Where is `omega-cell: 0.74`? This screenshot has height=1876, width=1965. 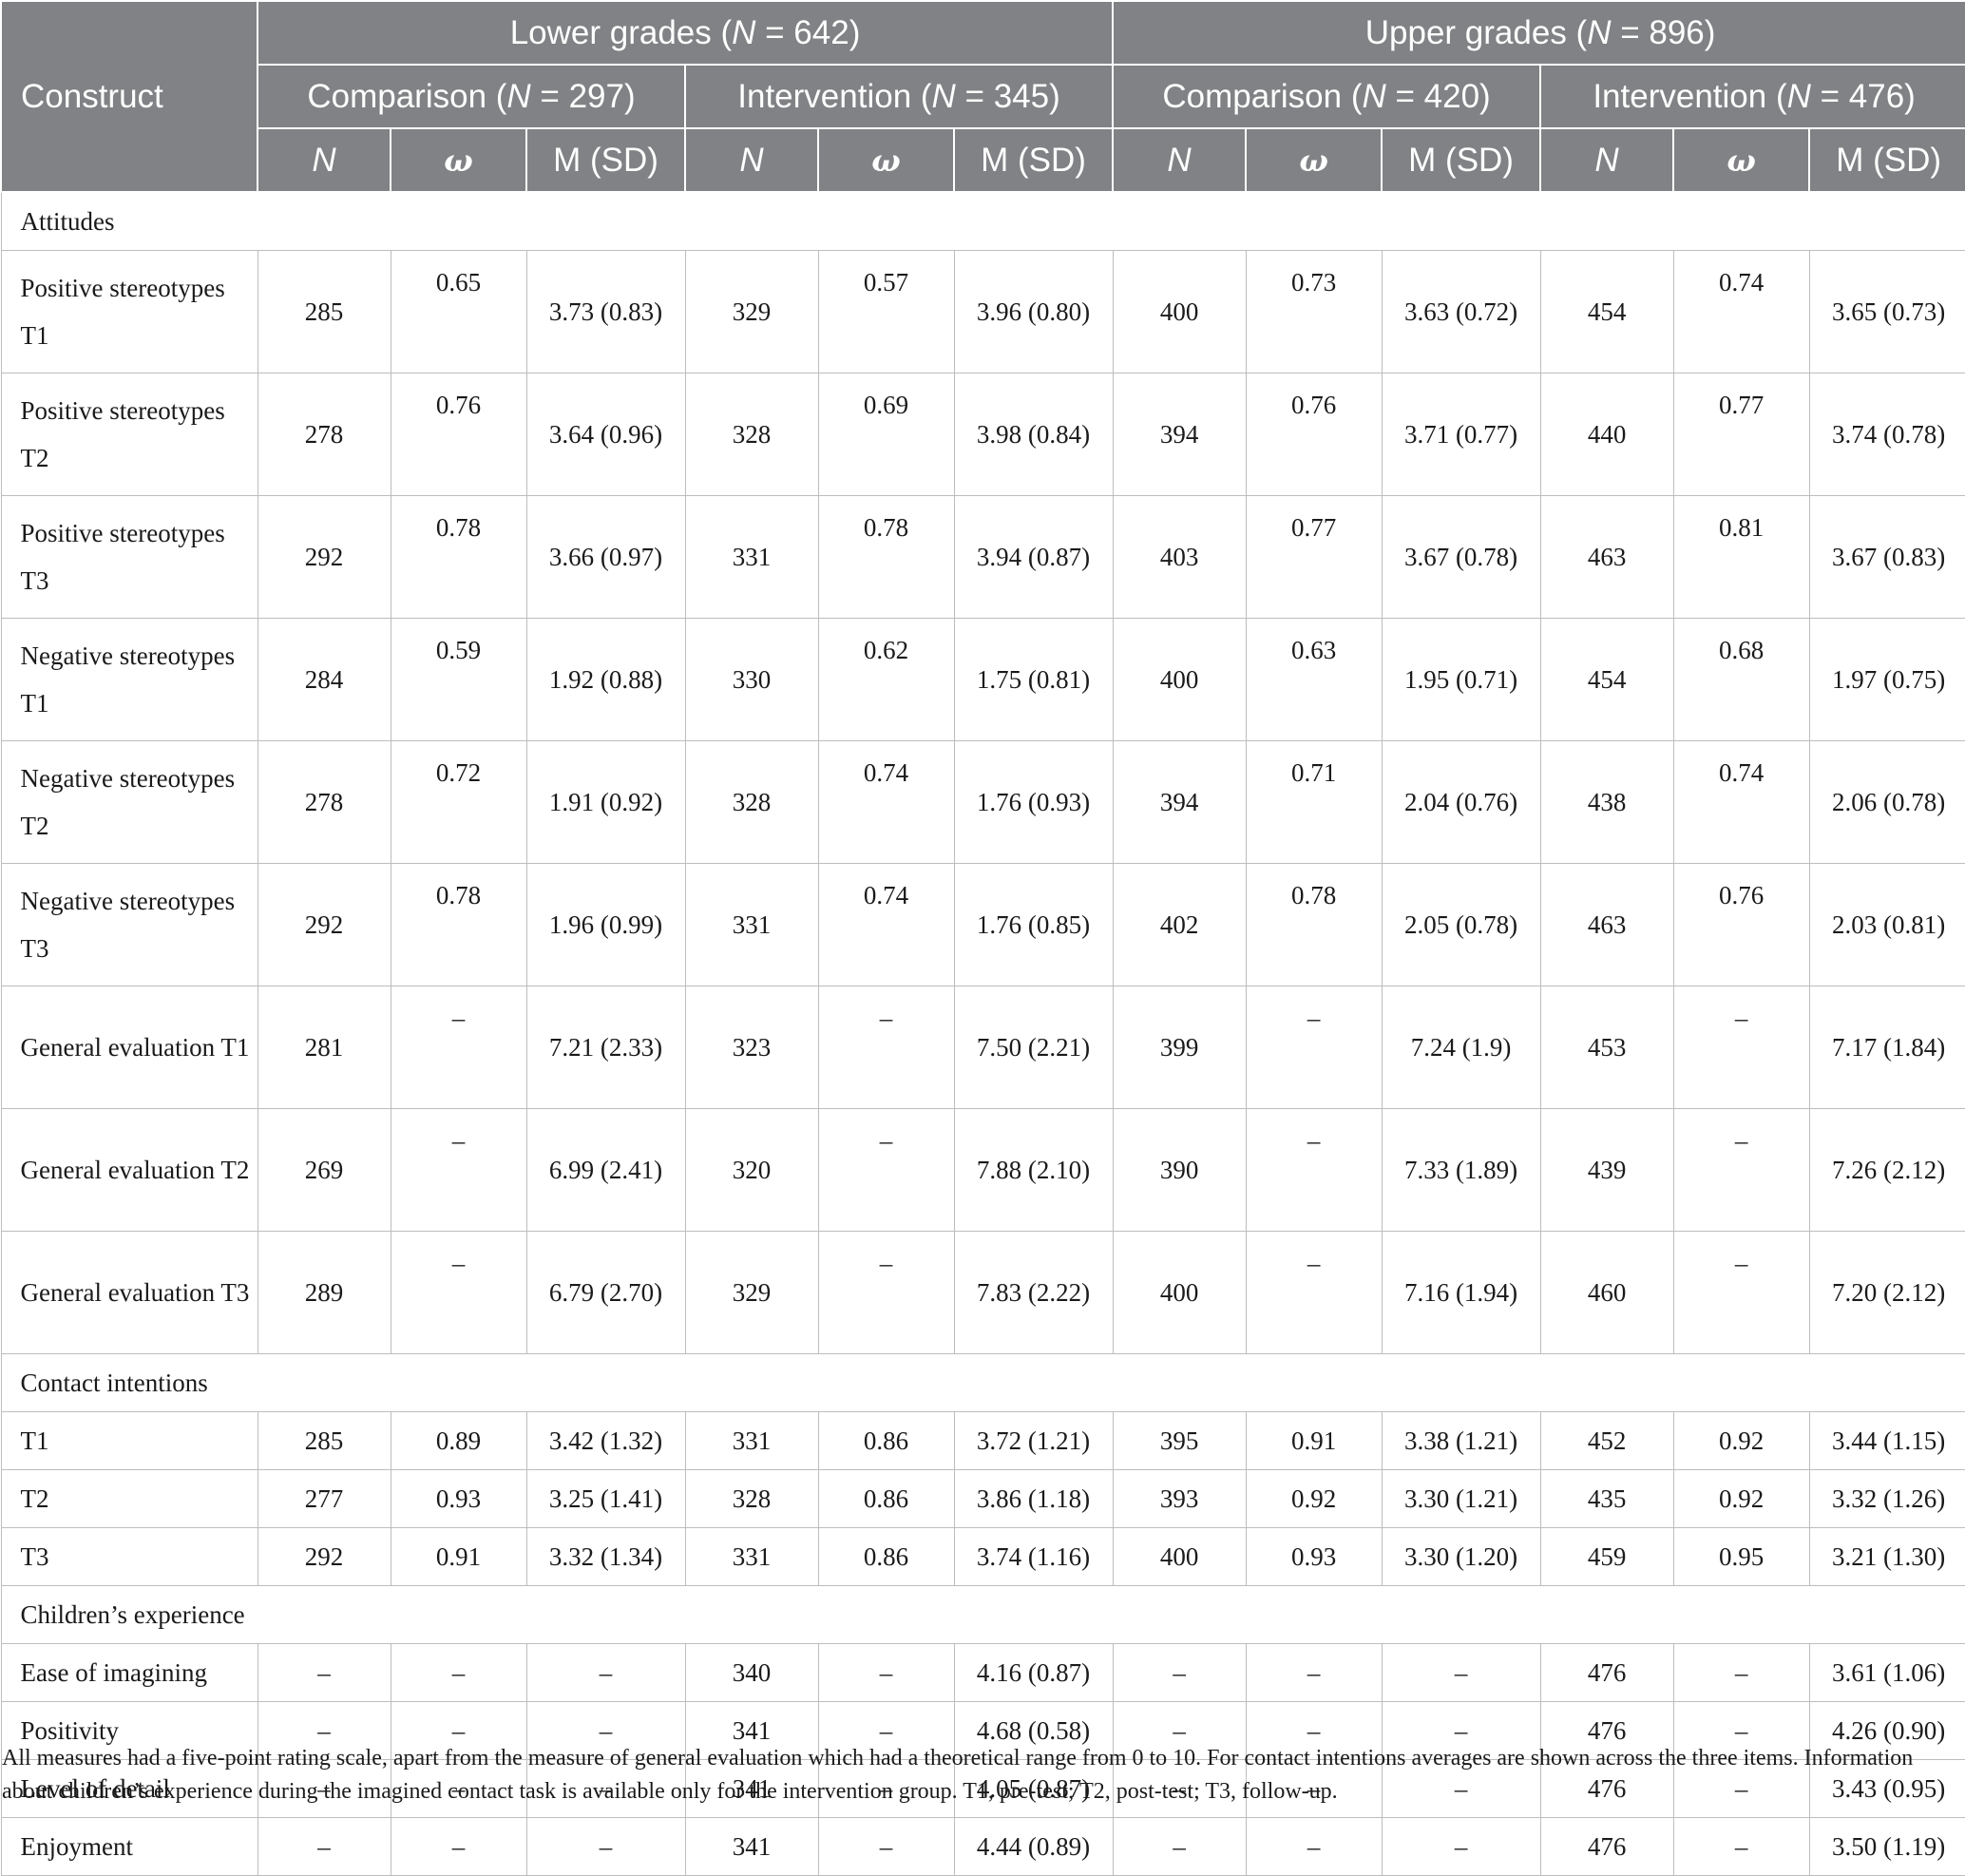 omega-cell: 0.74 is located at coordinates (886, 924).